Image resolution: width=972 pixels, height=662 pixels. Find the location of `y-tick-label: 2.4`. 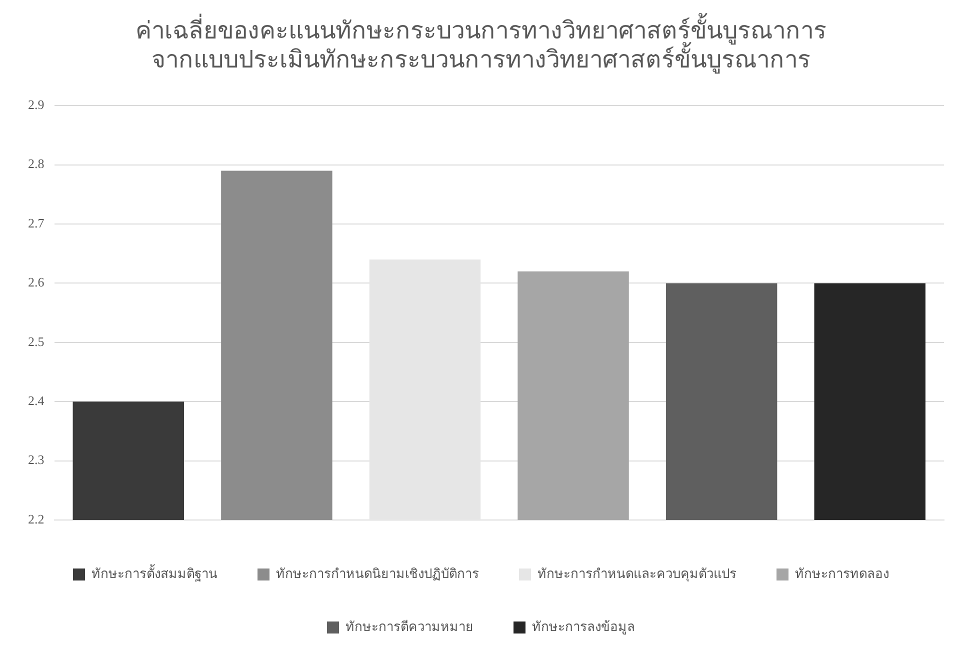

y-tick-label: 2.4 is located at coordinates (36, 400).